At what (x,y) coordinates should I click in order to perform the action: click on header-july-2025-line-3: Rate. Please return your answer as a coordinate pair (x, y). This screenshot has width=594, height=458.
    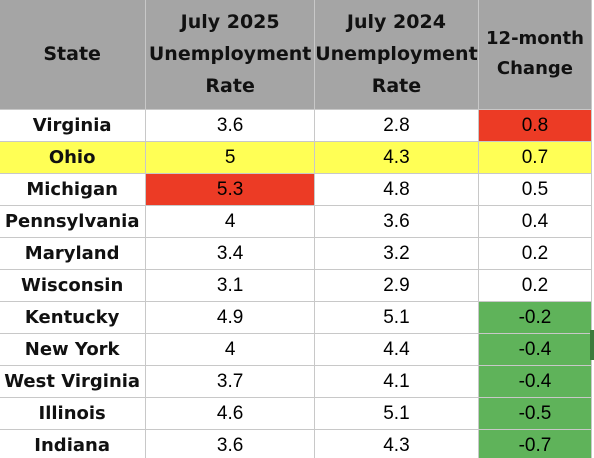
    Looking at the image, I should click on (230, 86).